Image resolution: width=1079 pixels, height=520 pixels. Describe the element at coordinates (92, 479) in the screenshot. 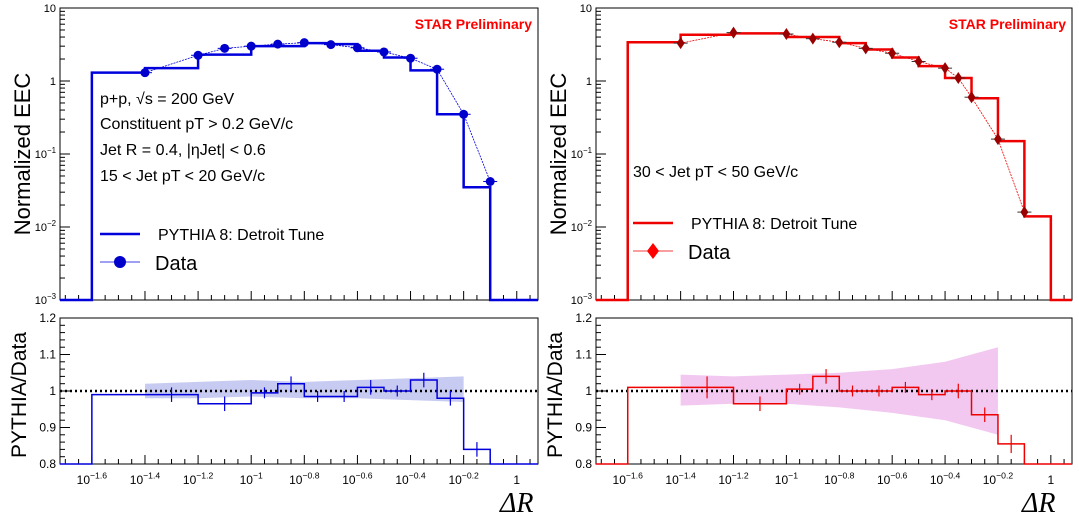

I see `left-bottom-xtick-label: 10−1.6` at that location.